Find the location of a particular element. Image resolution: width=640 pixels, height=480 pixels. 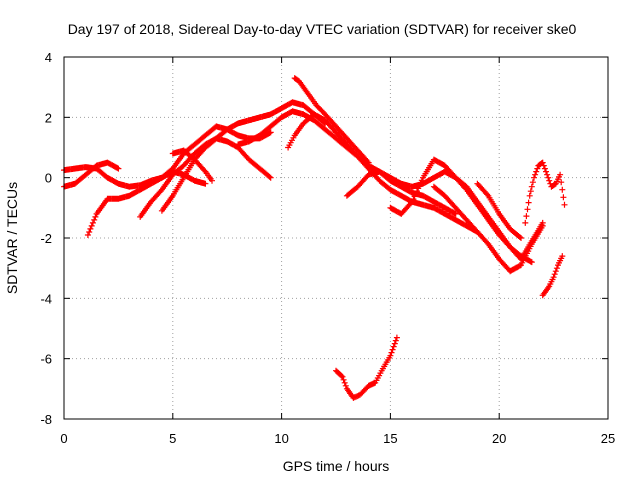

y-tick-label: -4 is located at coordinates (46, 298).